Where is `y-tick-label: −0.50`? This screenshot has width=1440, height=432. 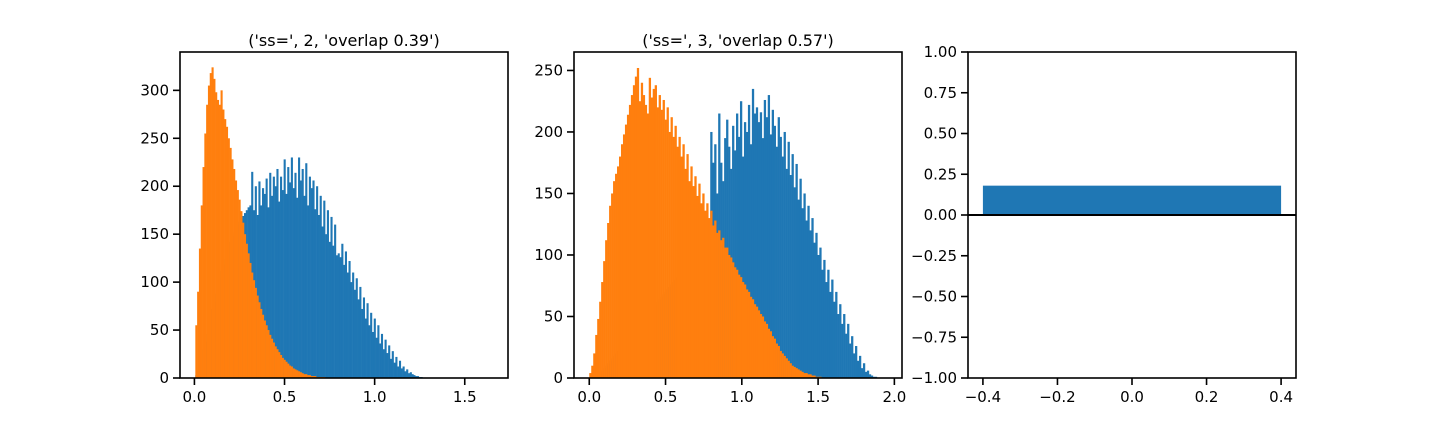 y-tick-label: −0.50 is located at coordinates (934, 297).